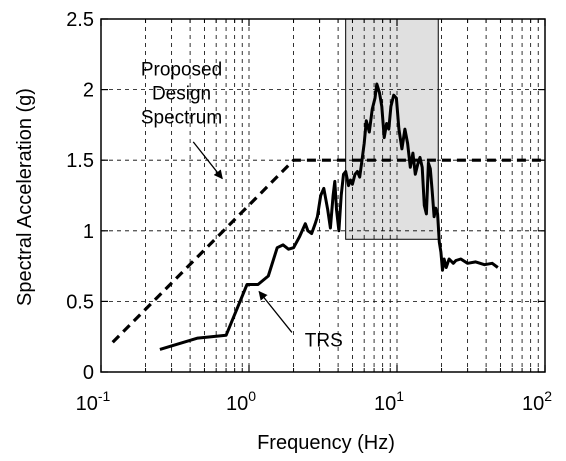 The height and width of the screenshot is (461, 566). I want to click on design-spectrum-annotation-text: Proposed Design Spectrum, so click(181, 93).